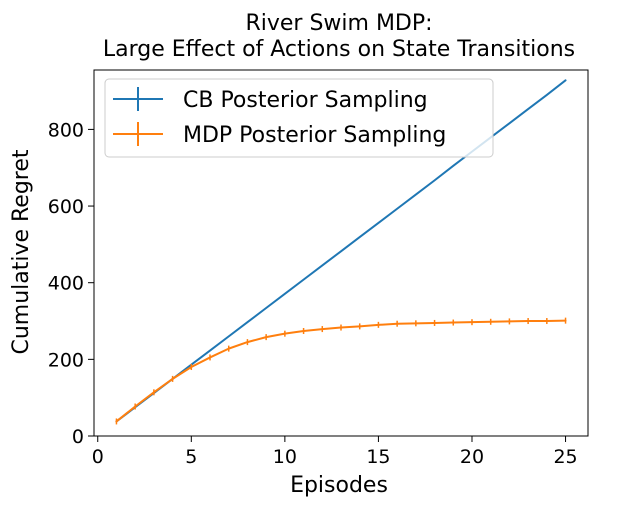 Image resolution: width=618 pixels, height=507 pixels. Describe the element at coordinates (21, 251) in the screenshot. I see `y-axis-title: Cumulative Regret` at that location.